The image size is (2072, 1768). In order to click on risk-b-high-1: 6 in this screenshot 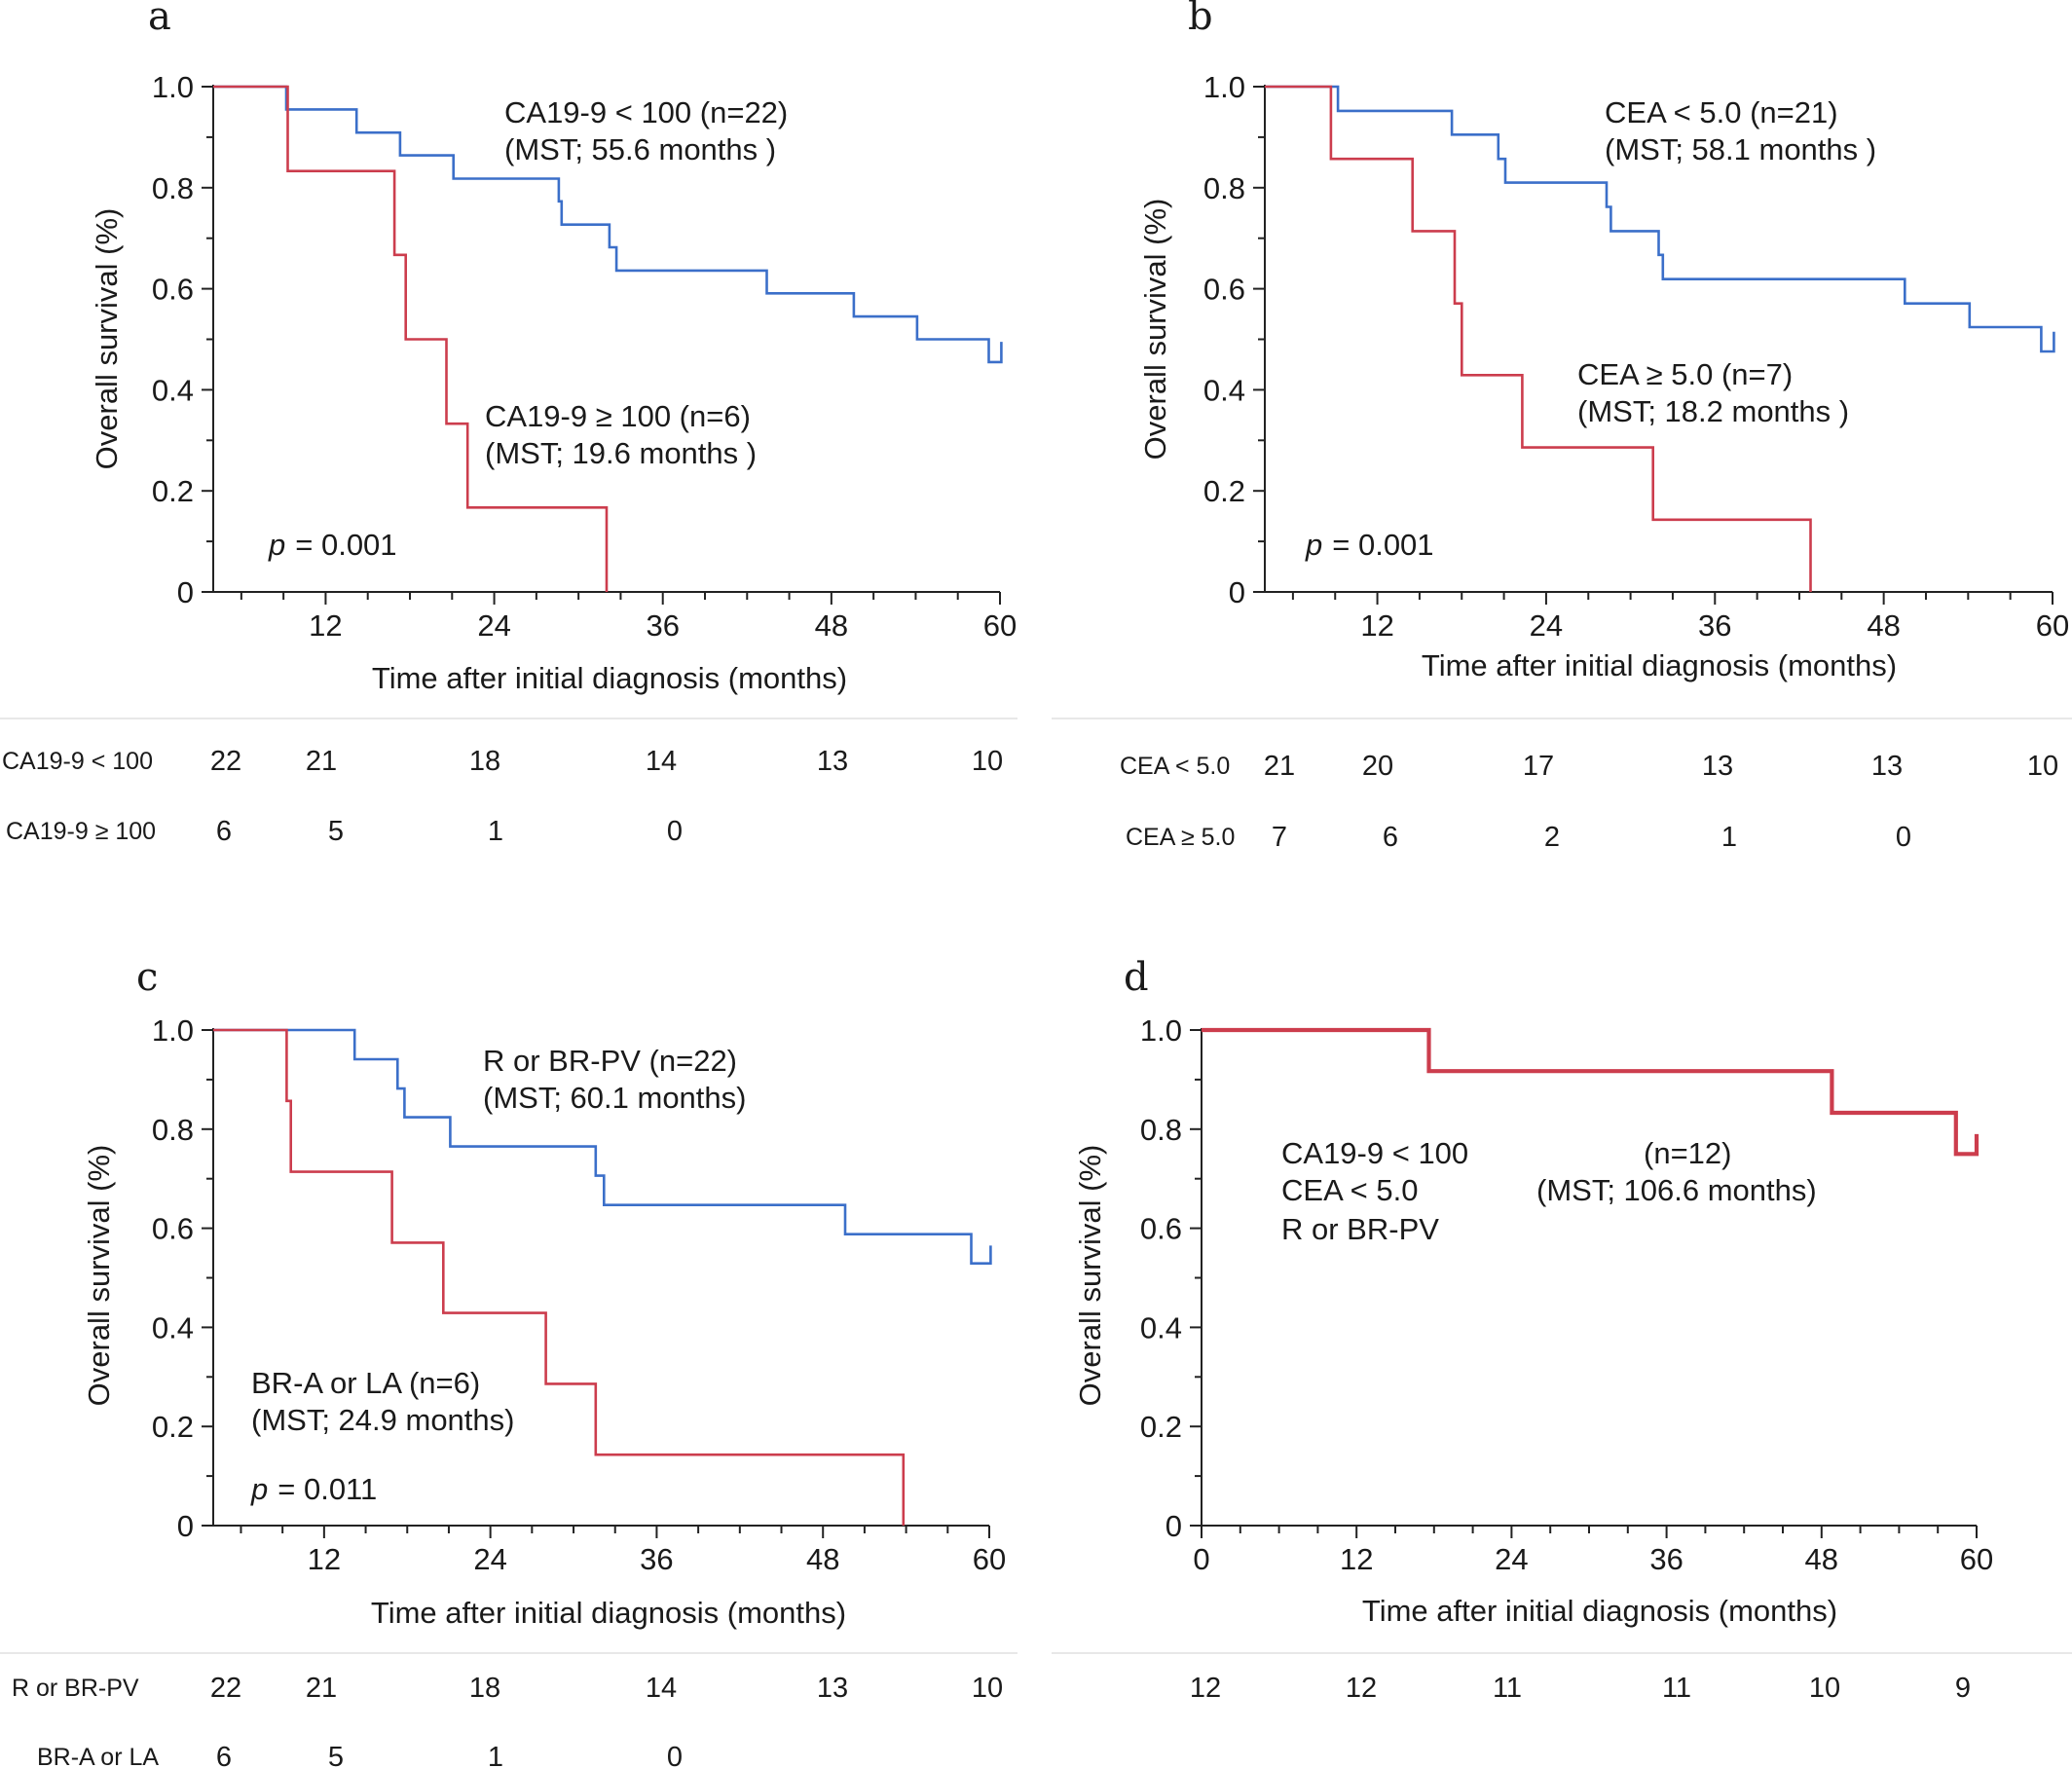, I will do `click(1390, 837)`.